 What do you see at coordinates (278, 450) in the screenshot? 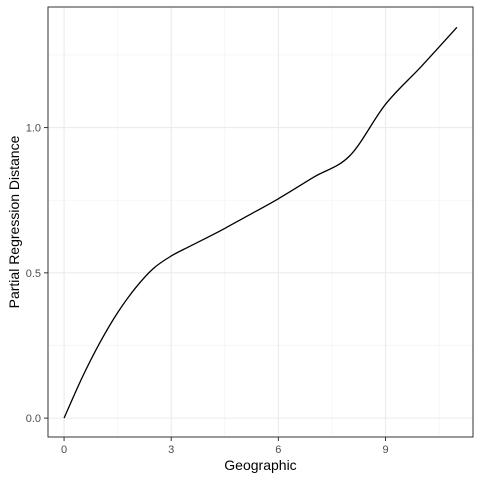
I see `x-tick-label-2: 6` at bounding box center [278, 450].